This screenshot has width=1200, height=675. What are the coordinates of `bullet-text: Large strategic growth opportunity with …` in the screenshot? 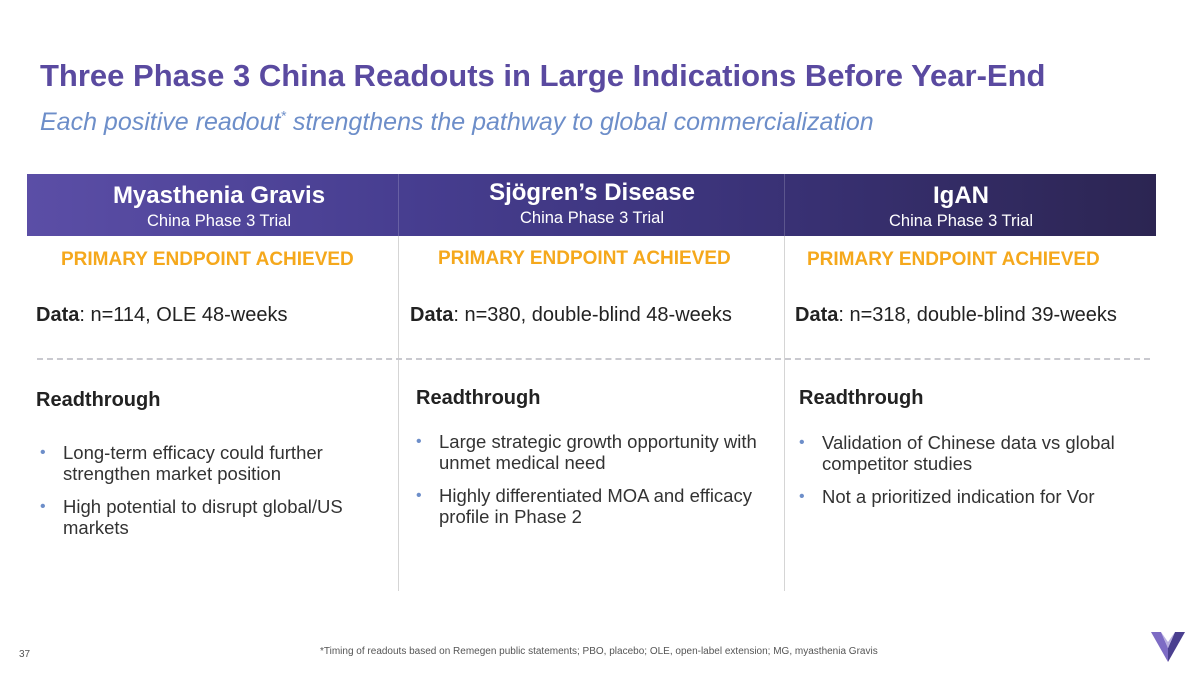 It's located at (598, 452).